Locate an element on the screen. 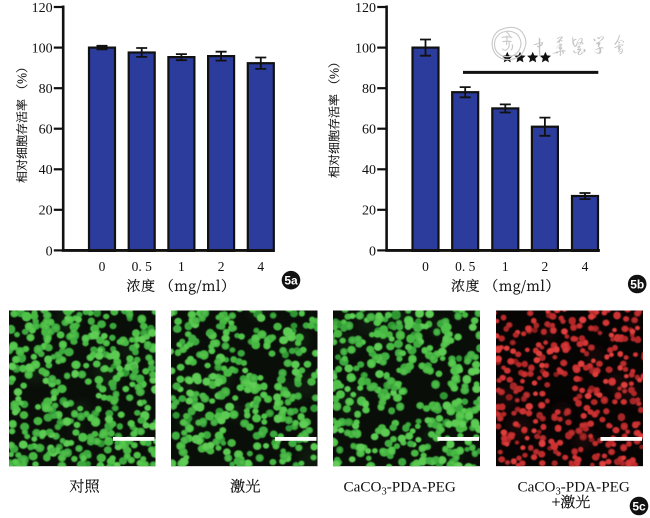  svg-text: 5c is located at coordinates (639, 506).